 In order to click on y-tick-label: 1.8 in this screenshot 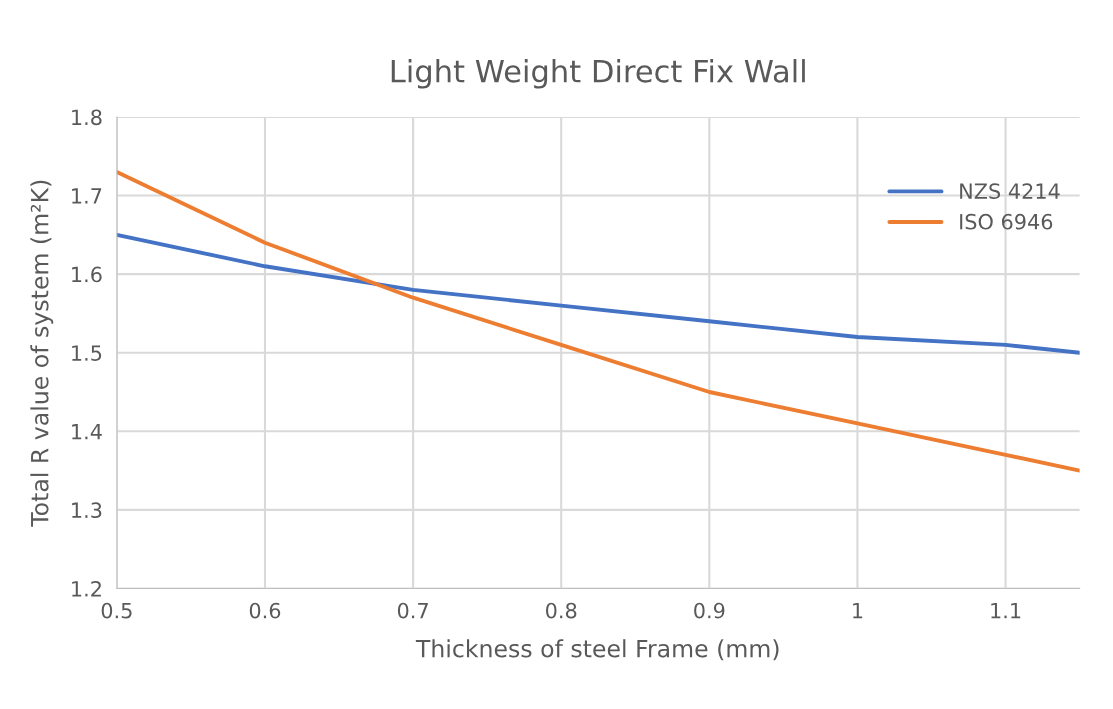, I will do `click(87, 117)`.